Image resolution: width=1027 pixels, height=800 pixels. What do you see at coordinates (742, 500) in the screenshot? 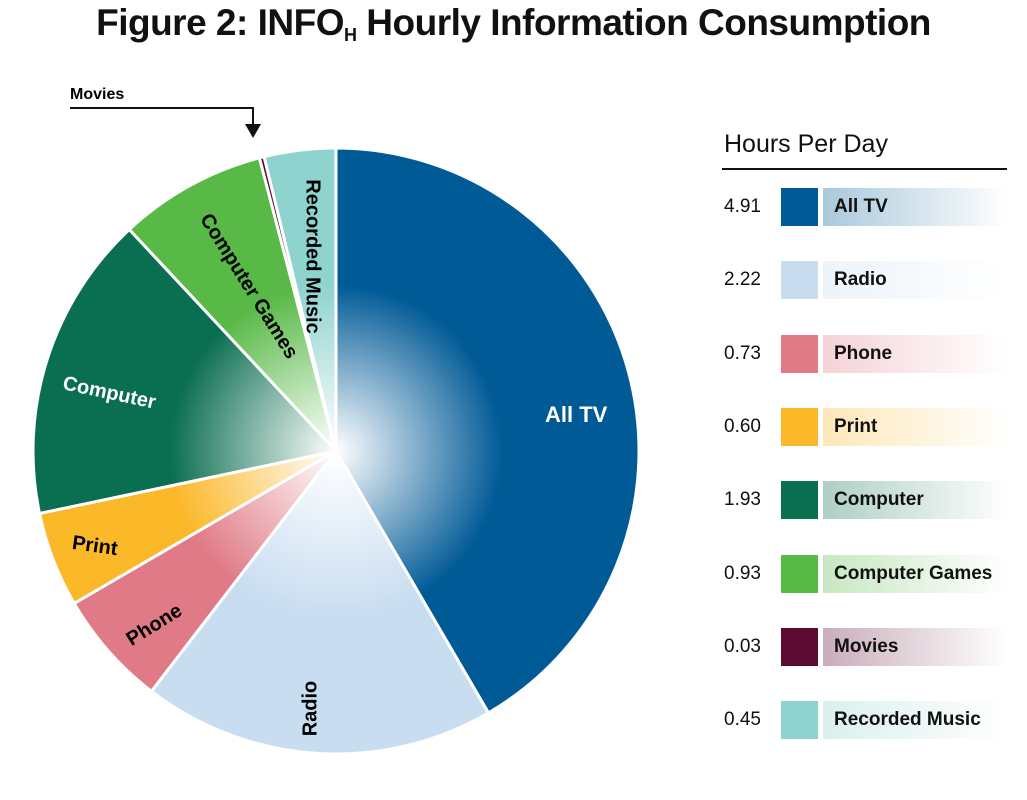
I see `legend-value: 1.93` at bounding box center [742, 500].